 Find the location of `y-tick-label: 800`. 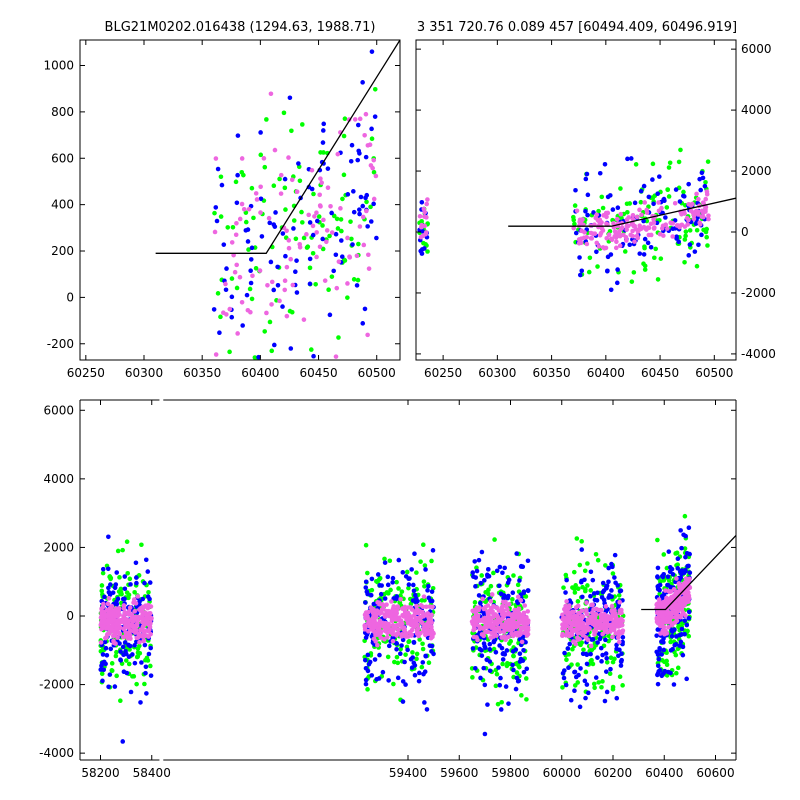

y-tick-label: 800 is located at coordinates (62, 112).